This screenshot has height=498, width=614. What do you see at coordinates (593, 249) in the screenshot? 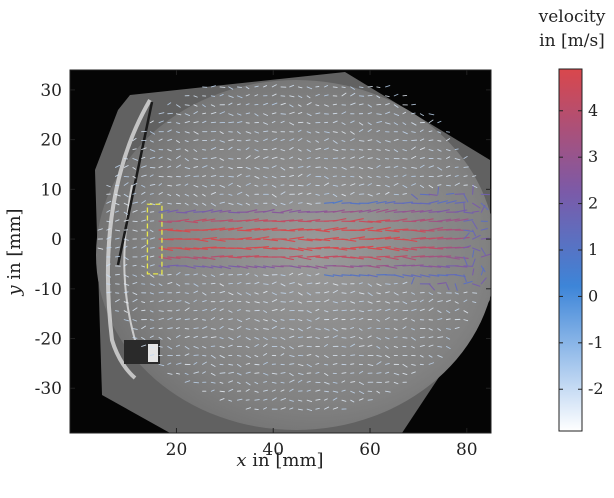
I see `colorbar-tick-label: 1` at bounding box center [593, 249].